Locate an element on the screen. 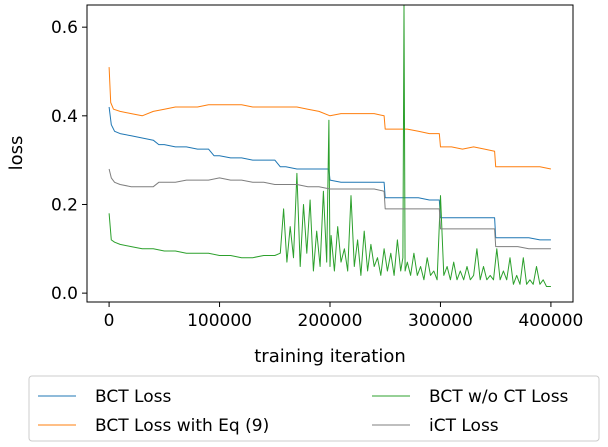 This screenshot has width=608, height=447. legend-frame is located at coordinates (314, 408).